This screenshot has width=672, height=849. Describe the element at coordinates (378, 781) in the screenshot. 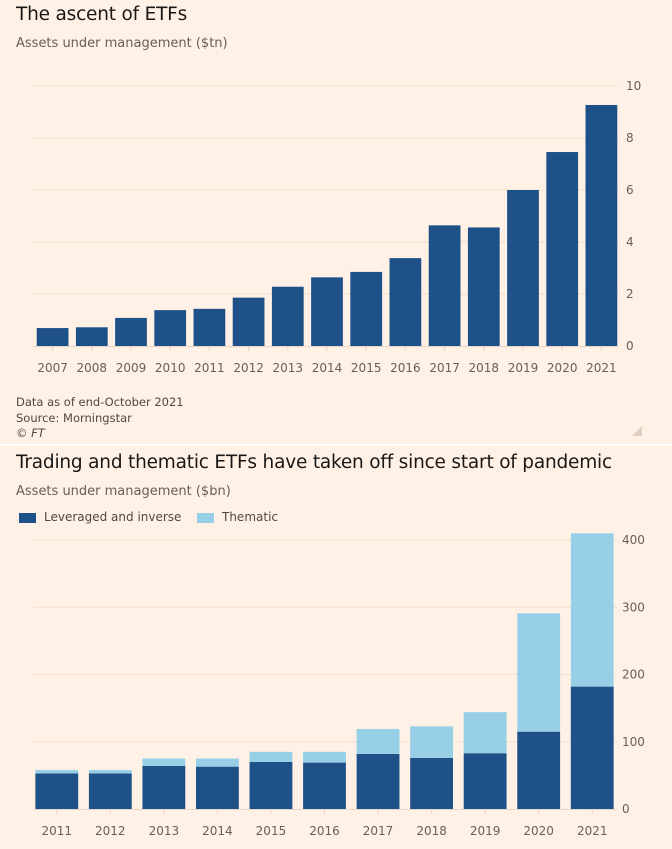

I see `bar-leveraged-2017` at that location.